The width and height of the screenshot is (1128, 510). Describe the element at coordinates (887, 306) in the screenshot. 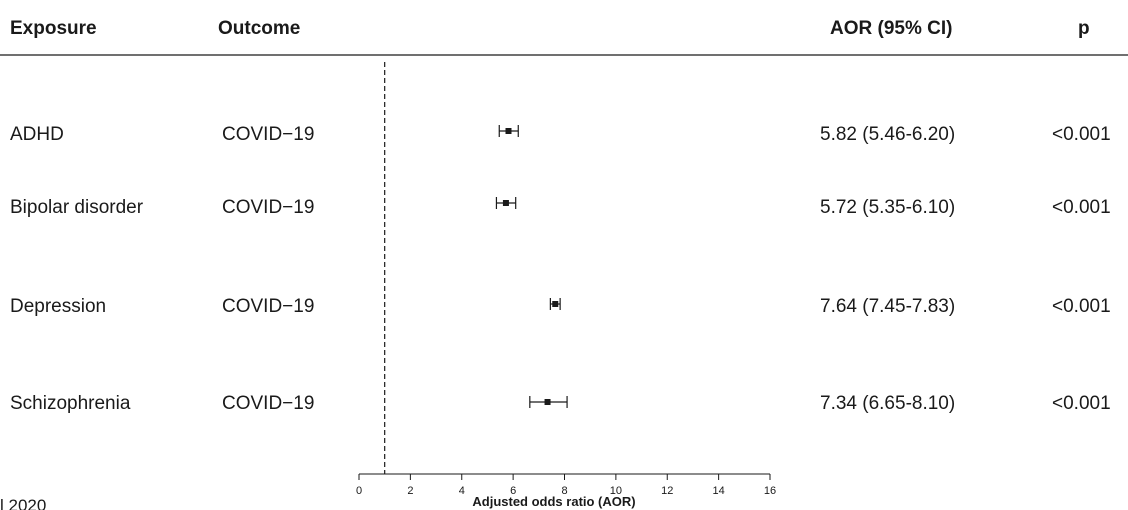

I see `row-aor-ci: 7.64 (7.45-7.83)` at that location.